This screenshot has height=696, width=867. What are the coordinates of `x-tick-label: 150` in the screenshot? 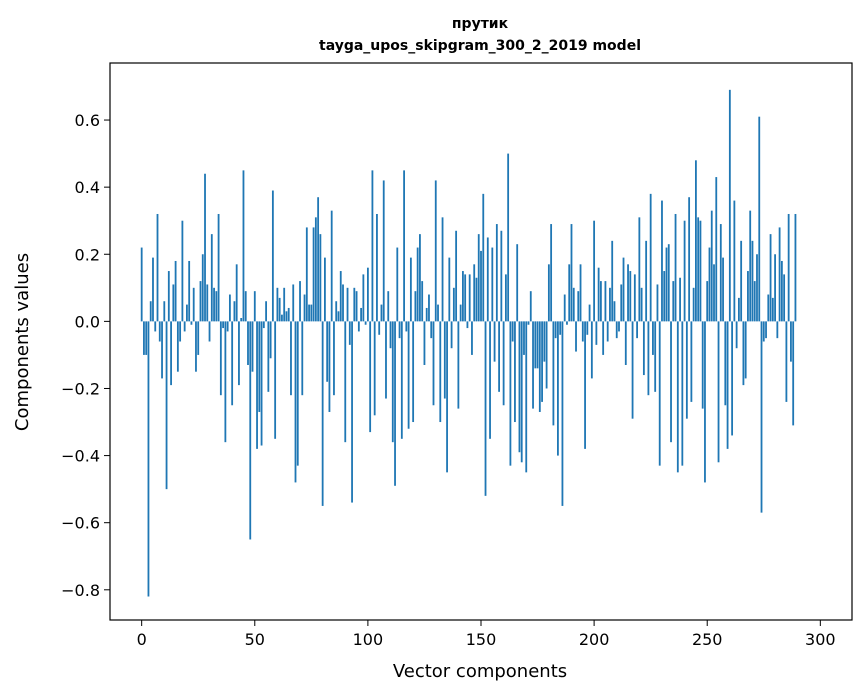 It's located at (481, 639).